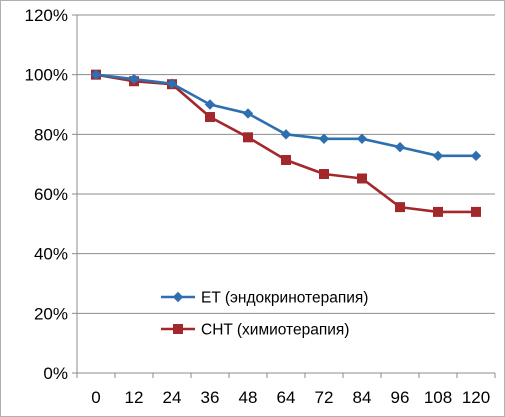  What do you see at coordinates (46, 15) in the screenshot?
I see `y-tick-label: 120%` at bounding box center [46, 15].